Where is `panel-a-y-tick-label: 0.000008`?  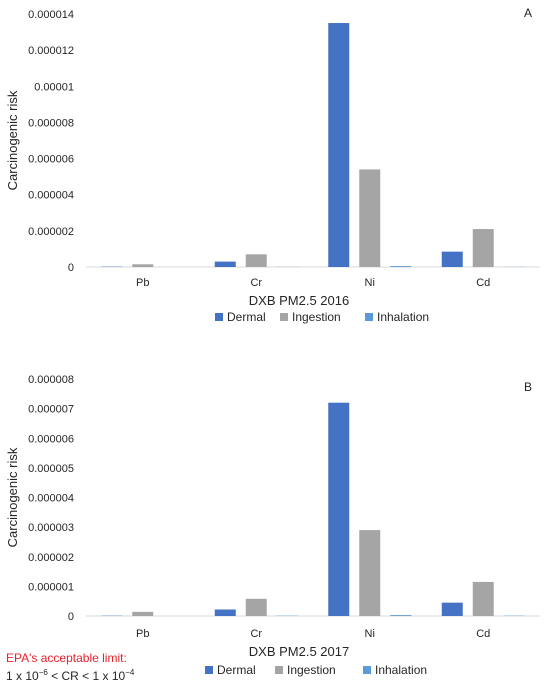 panel-a-y-tick-label: 0.000008 is located at coordinates (51, 123).